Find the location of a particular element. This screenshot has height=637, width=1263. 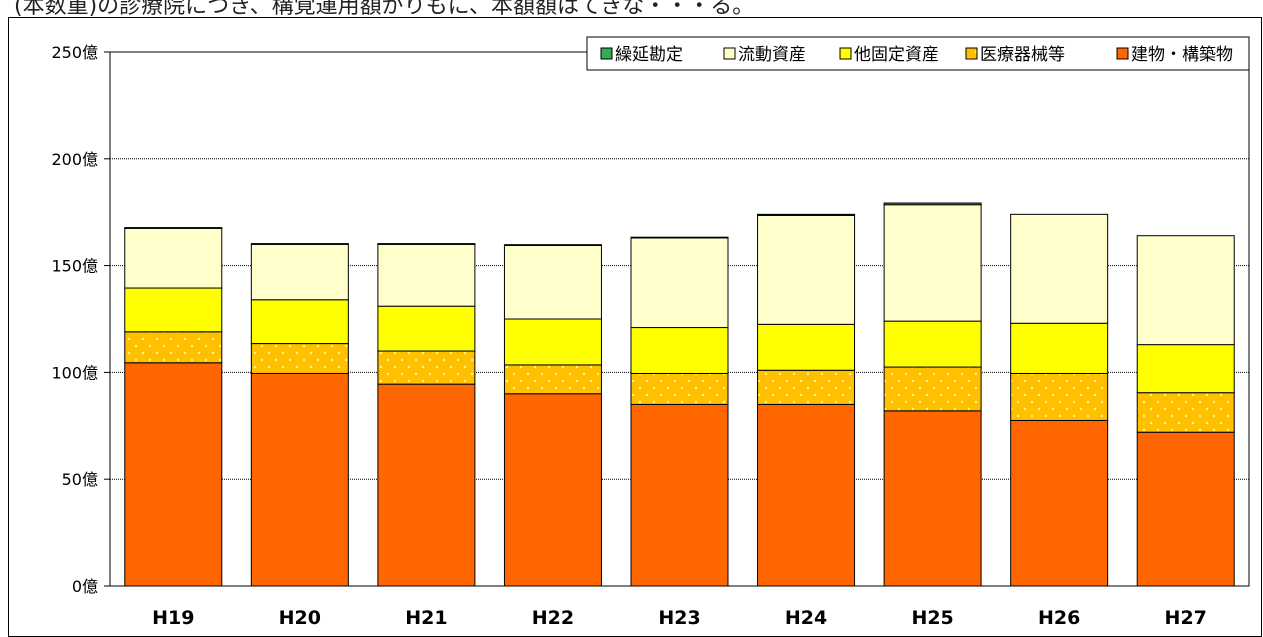

legend-label: 流動資産 is located at coordinates (772, 55).